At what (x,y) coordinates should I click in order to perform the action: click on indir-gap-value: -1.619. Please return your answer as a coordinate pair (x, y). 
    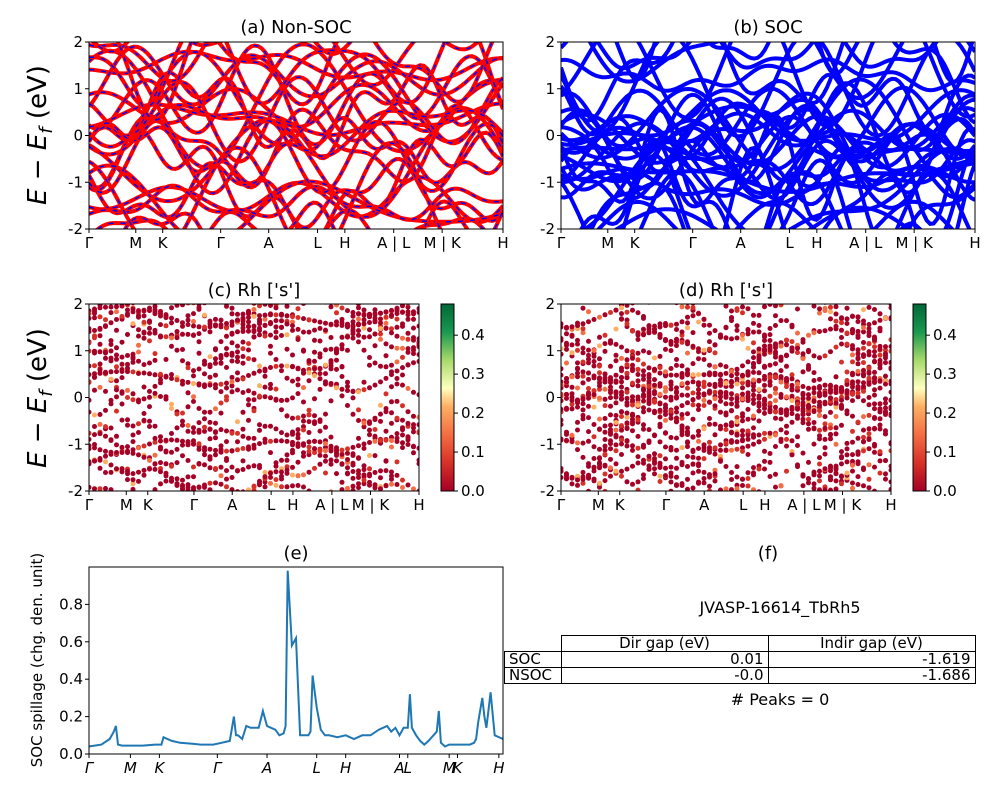
    Looking at the image, I should click on (871, 659).